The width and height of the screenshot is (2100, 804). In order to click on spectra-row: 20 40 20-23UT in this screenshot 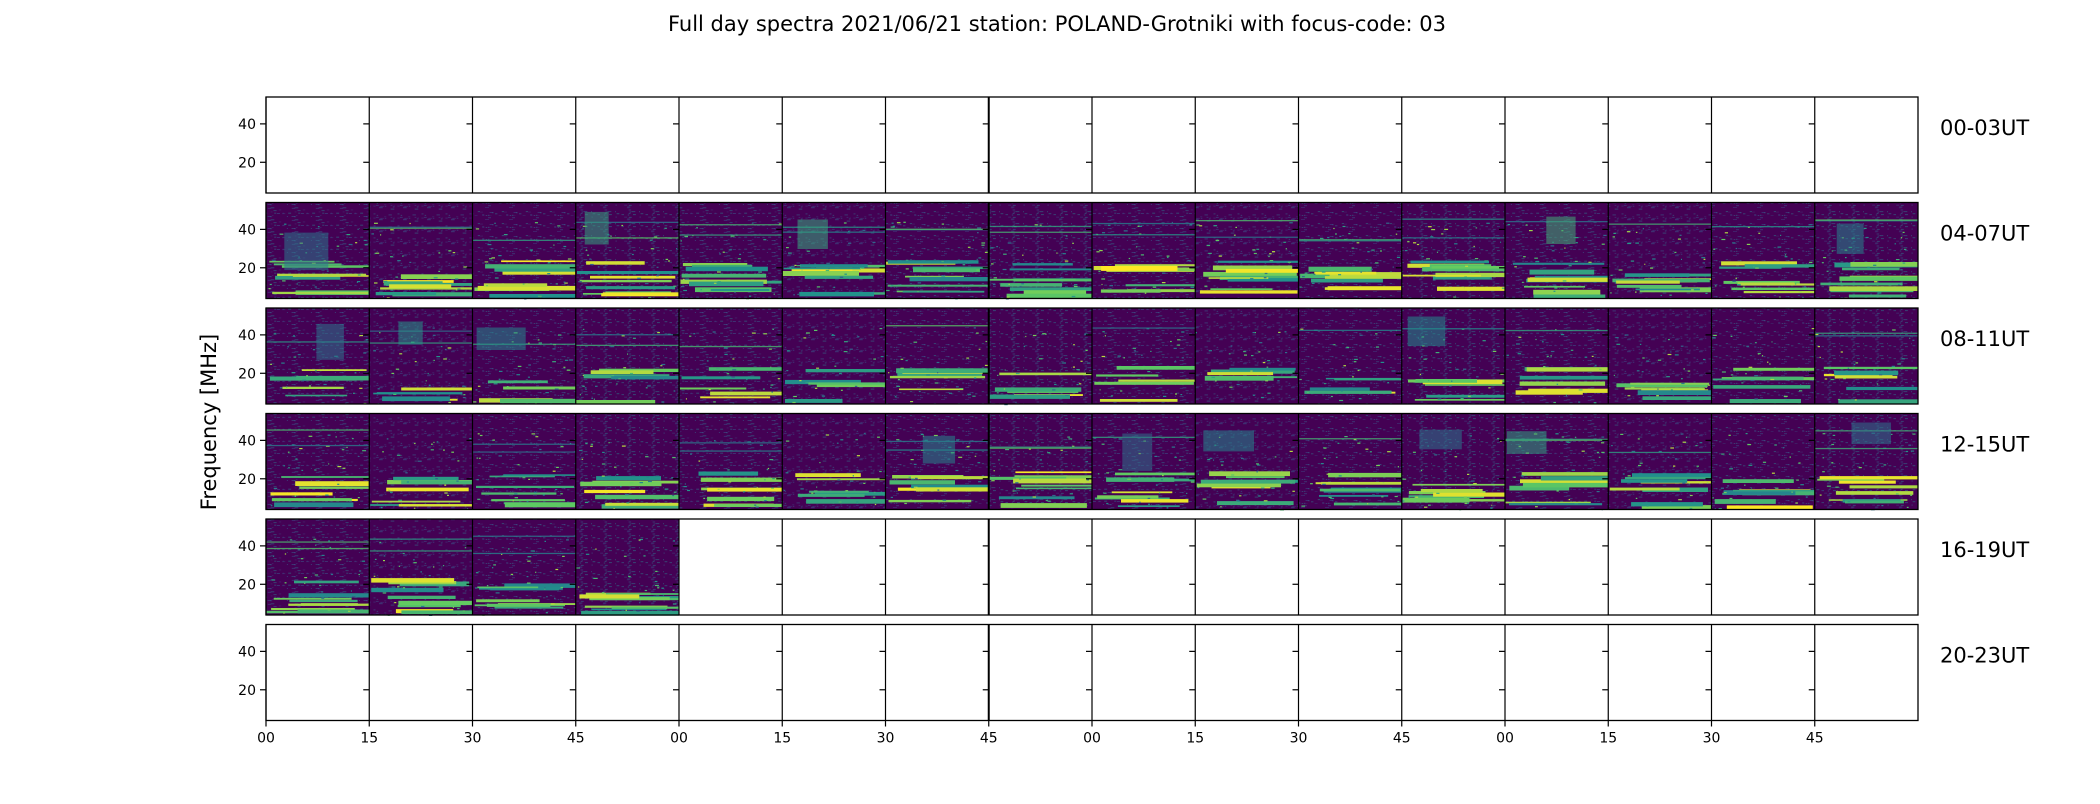, I will do `click(1133, 672)`.